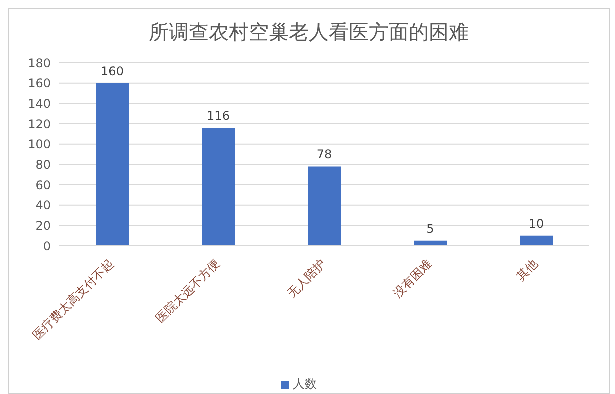 Image resolution: width=615 pixels, height=394 pixels. What do you see at coordinates (39, 83) in the screenshot?
I see `y-tick-label: 160` at bounding box center [39, 83].